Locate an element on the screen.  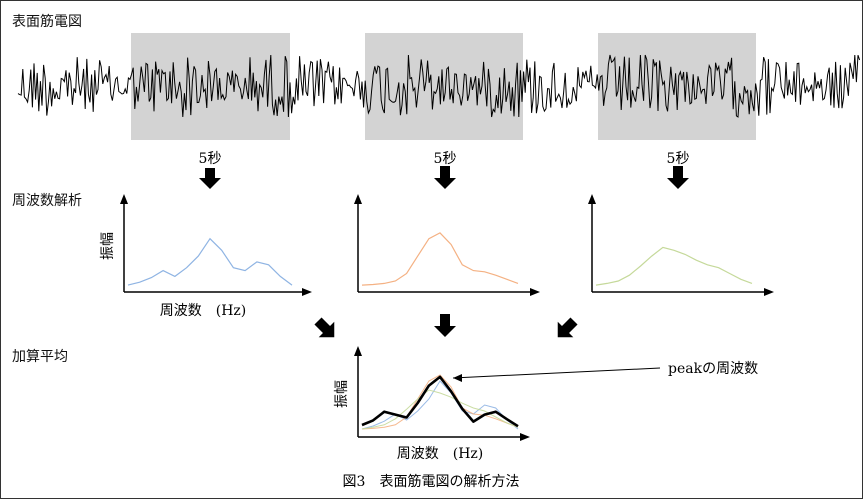
averaging-label: 加算平均 is located at coordinates (40, 357).